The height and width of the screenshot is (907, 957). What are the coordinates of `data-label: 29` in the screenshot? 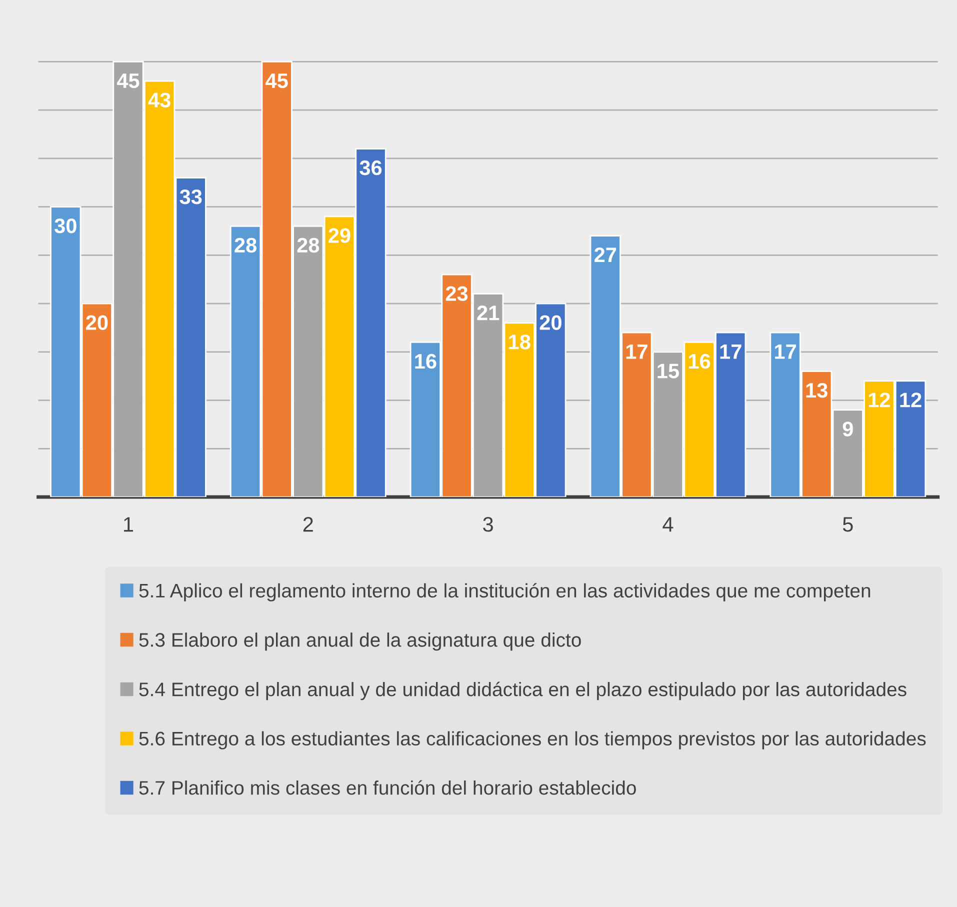 It's located at (339, 235).